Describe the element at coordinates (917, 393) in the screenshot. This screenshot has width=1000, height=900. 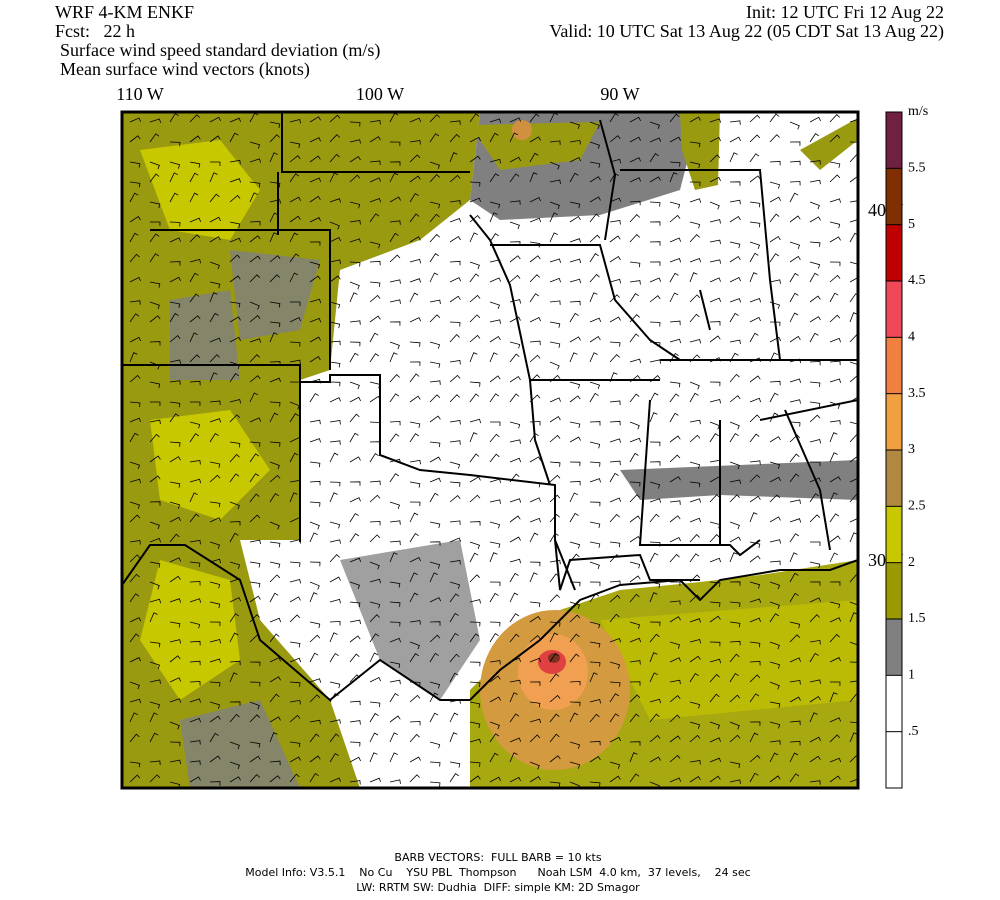
I see `colorbar-label: 3.5` at that location.